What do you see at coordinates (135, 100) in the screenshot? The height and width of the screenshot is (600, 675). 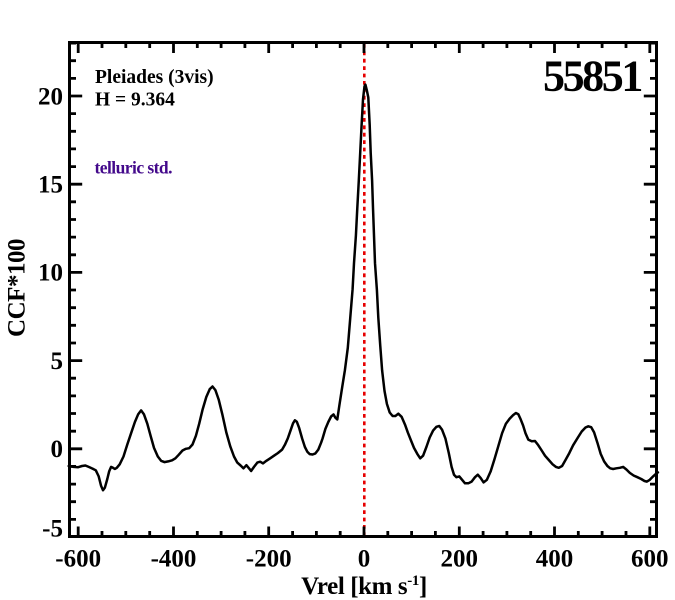 I see `svg-text: H = 9.364` at bounding box center [135, 100].